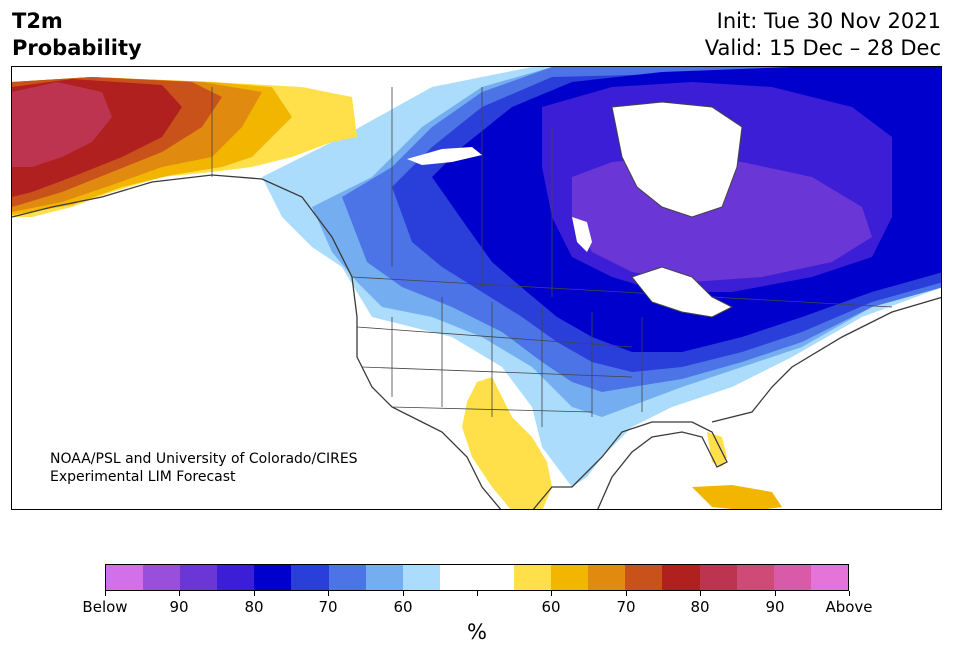 The image size is (953, 657). I want to click on map-title: T2m Probability, so click(77, 35).